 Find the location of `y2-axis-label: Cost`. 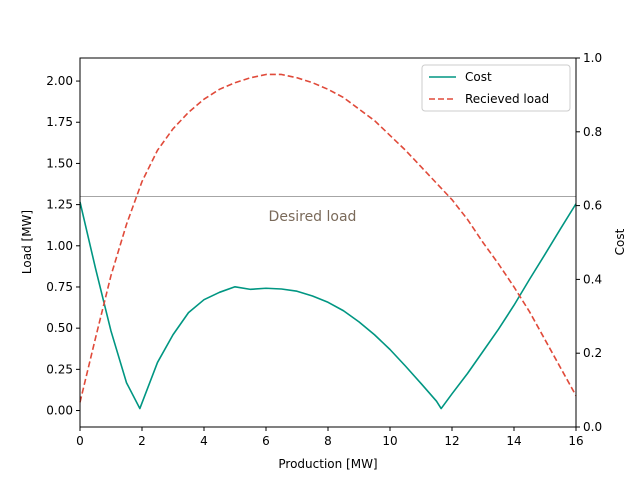

y2-axis-label: Cost is located at coordinates (620, 241).